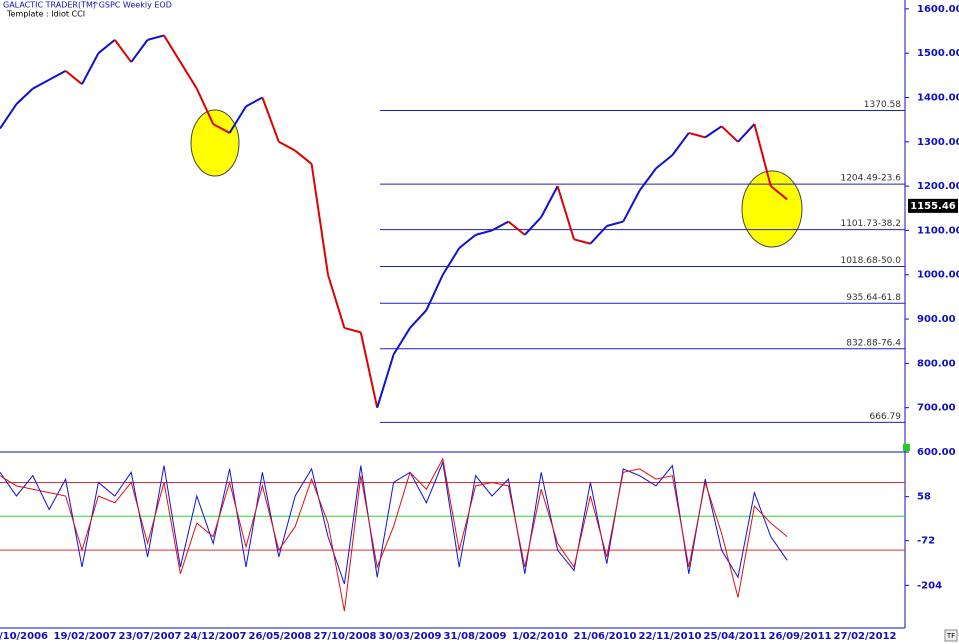 Image resolution: width=959 pixels, height=644 pixels. Describe the element at coordinates (870, 224) in the screenshot. I see `fib-label: 1101.73-38.2` at that location.